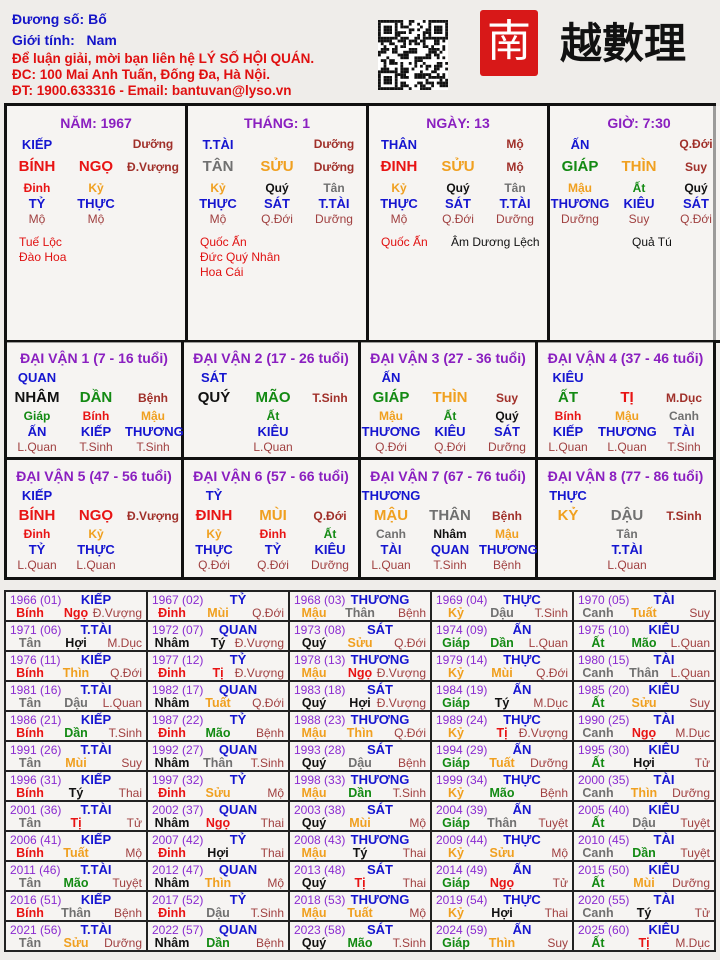 The width and height of the screenshot is (720, 960). What do you see at coordinates (77, 847) in the screenshot?
I see `year-cell: 2006 (41) KIẾP Bính Tuất Mộ` at bounding box center [77, 847].